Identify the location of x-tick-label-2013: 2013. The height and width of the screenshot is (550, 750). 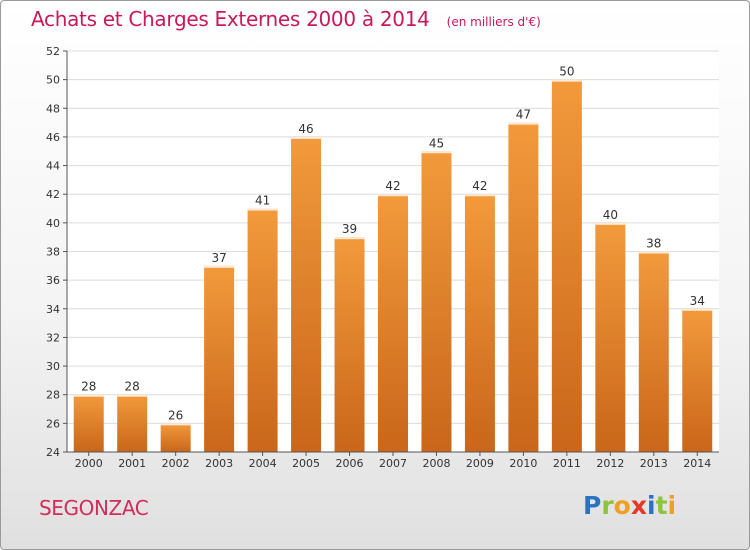
(654, 463).